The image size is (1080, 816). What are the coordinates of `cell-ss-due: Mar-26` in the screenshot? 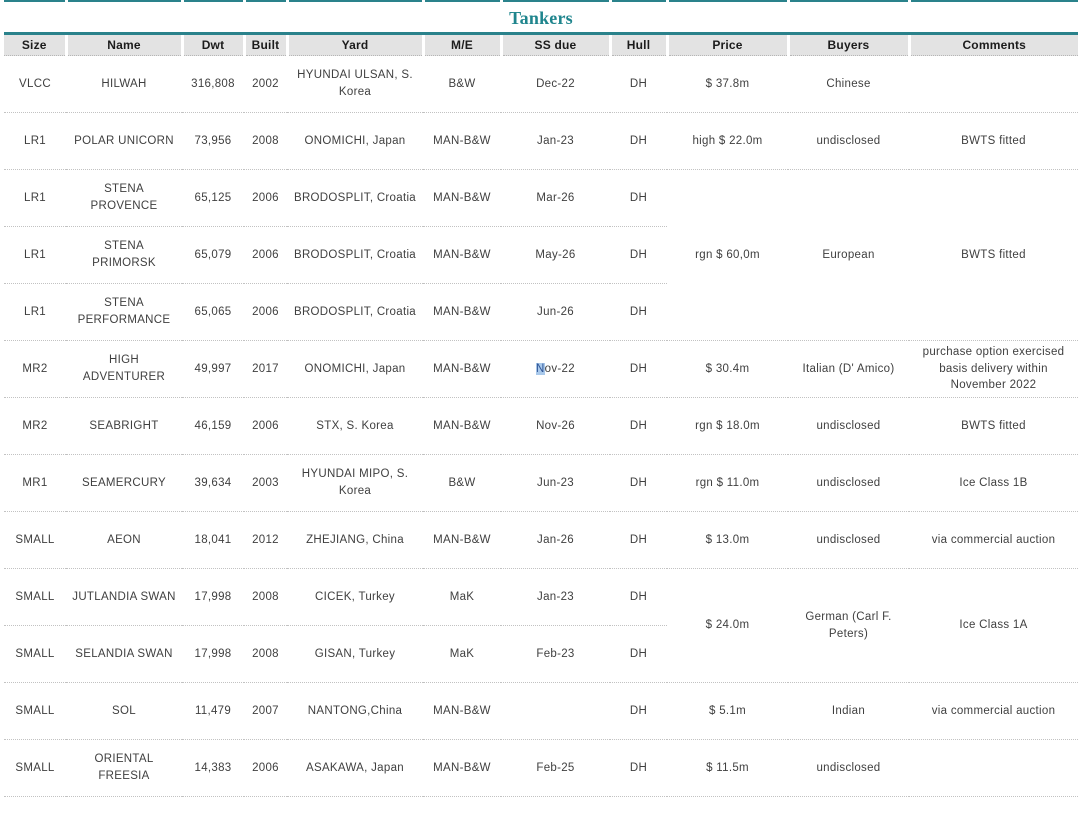 It's located at (555, 198).